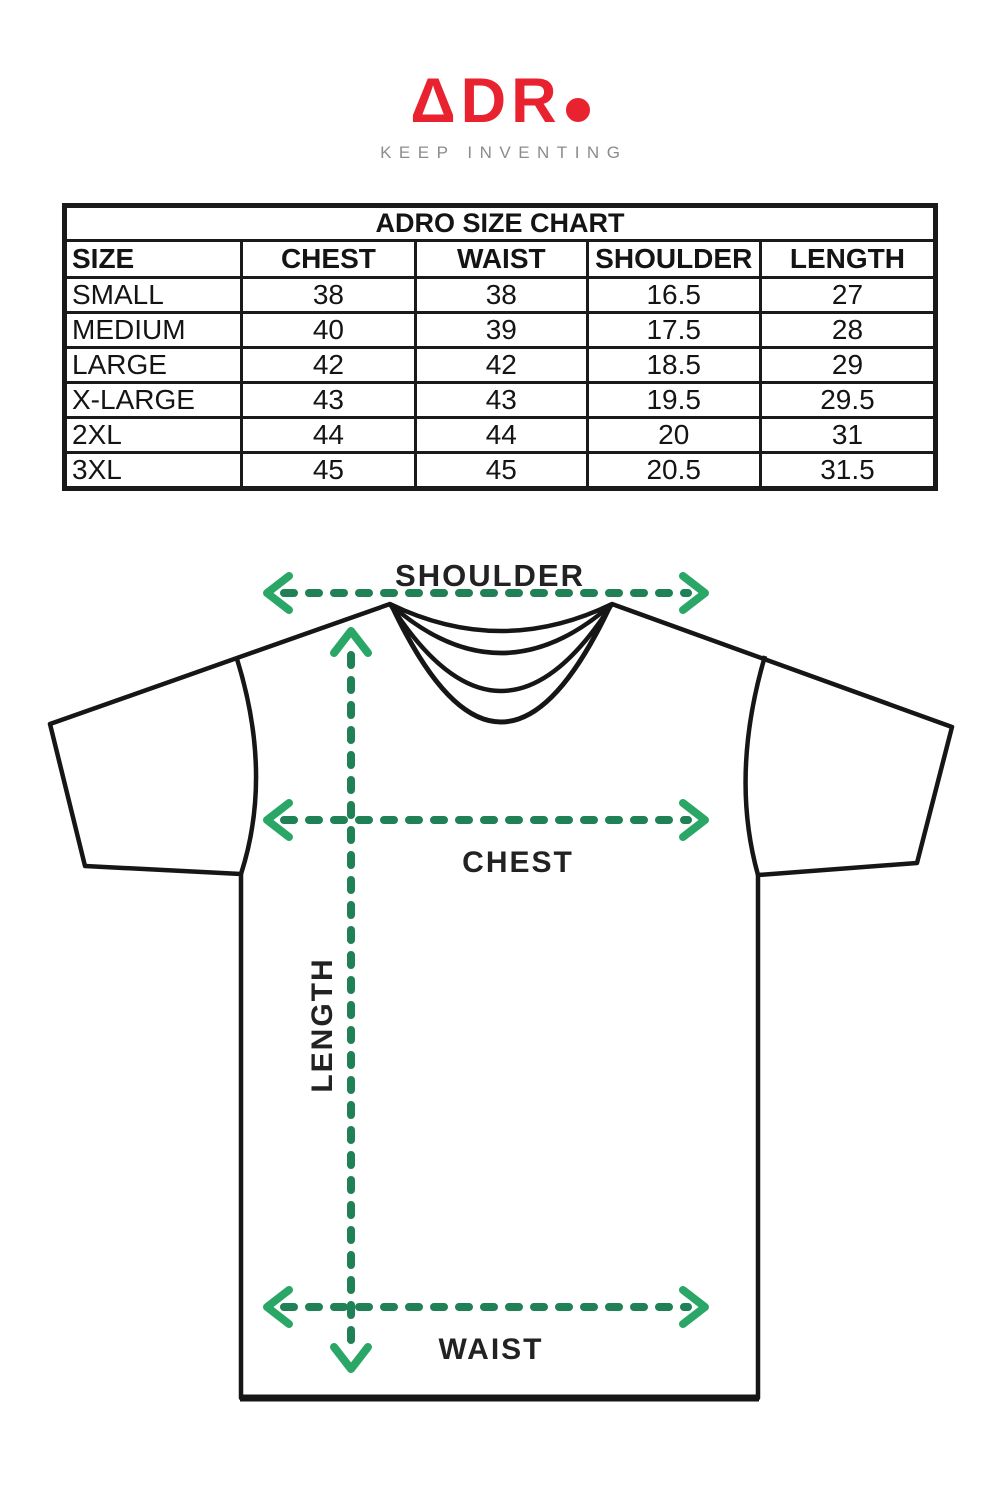 Image resolution: width=1000 pixels, height=1500 pixels. I want to click on waist-value-cell: 42, so click(501, 365).